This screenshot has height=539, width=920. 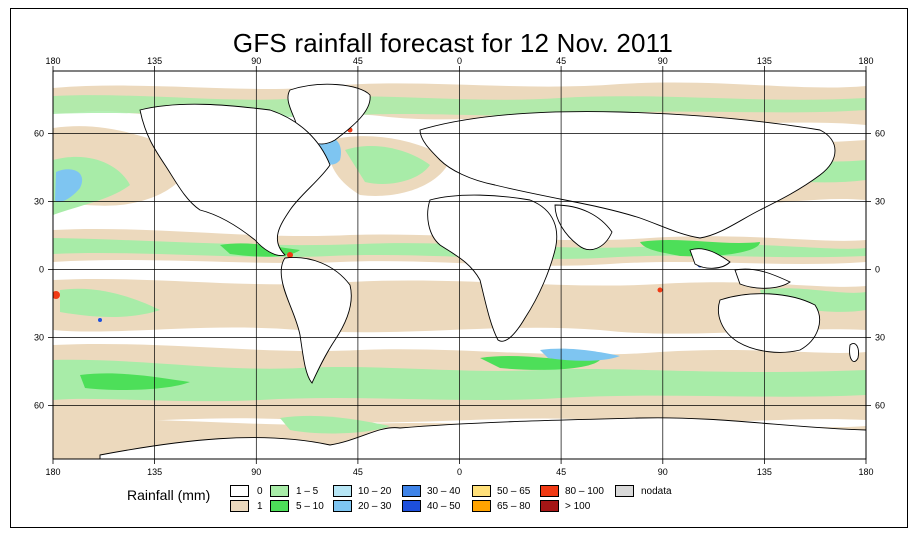 I want to click on bottom-tick-label: 0, so click(x=459, y=472).